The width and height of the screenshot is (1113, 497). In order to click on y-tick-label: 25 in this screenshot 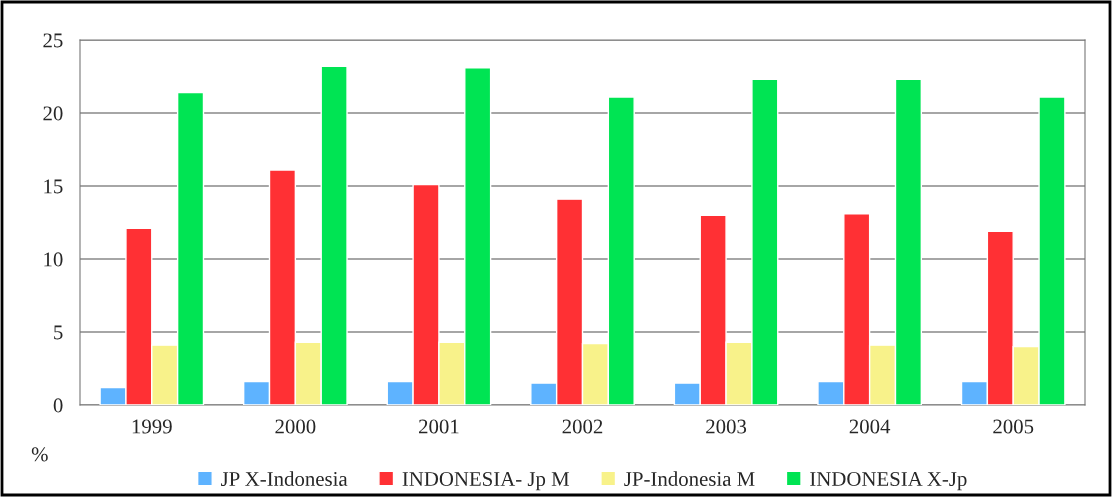, I will do `click(53, 40)`.